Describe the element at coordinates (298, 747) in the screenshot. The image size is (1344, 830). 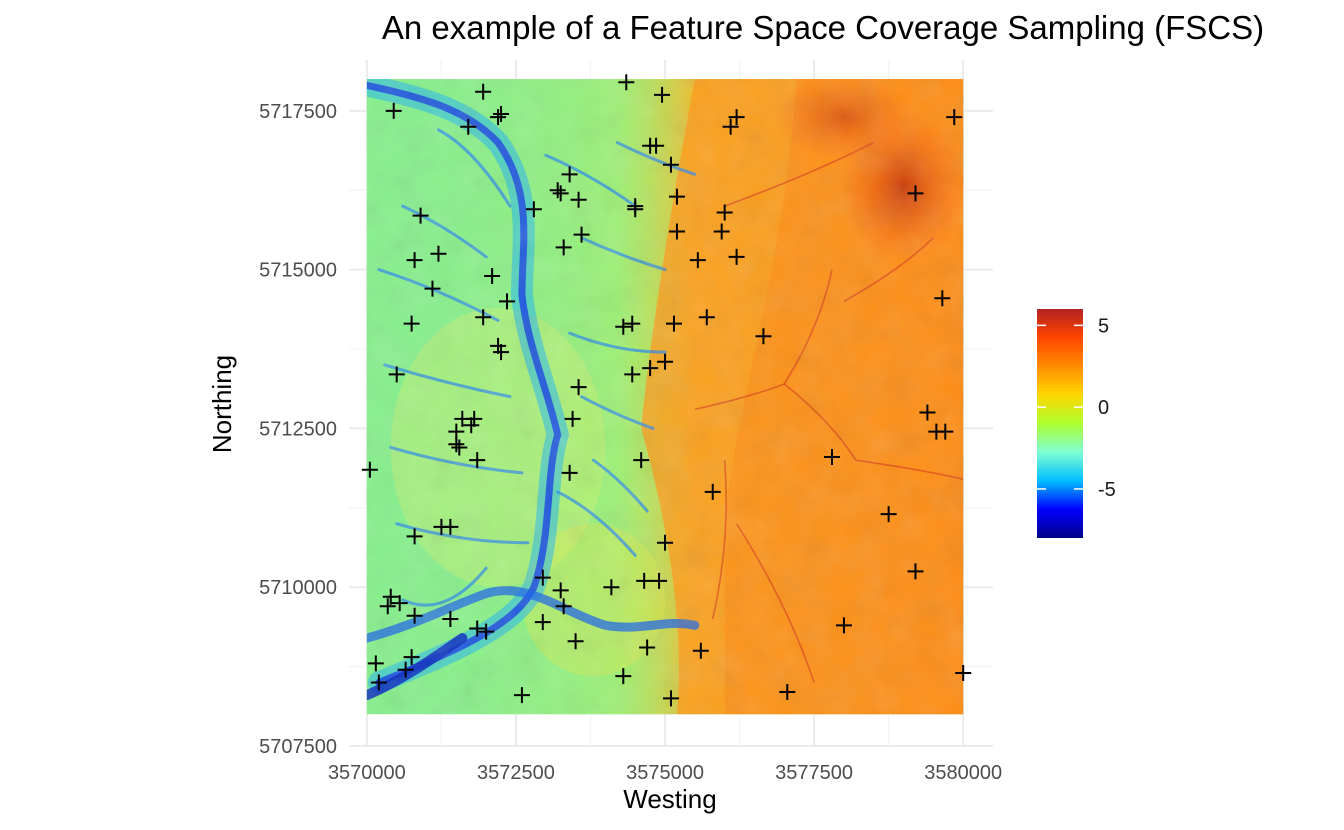
I see `y-tick-label: 5707500` at that location.